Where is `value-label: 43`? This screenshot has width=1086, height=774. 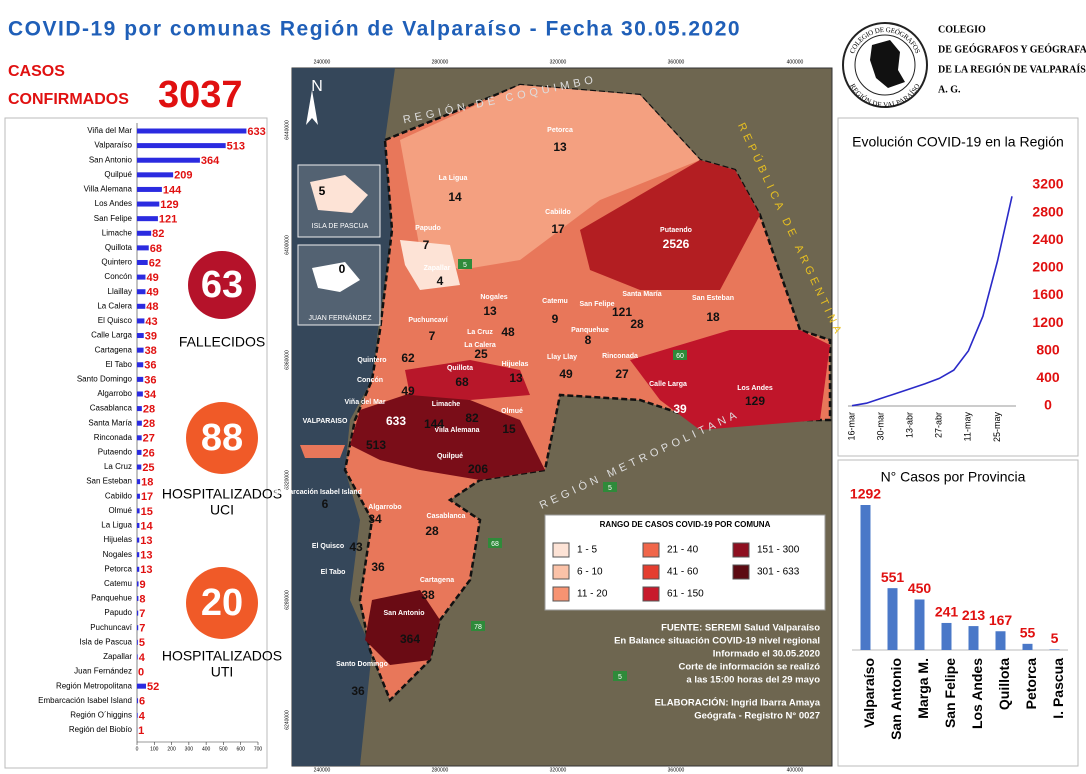
value-label: 43 is located at coordinates (151, 322).